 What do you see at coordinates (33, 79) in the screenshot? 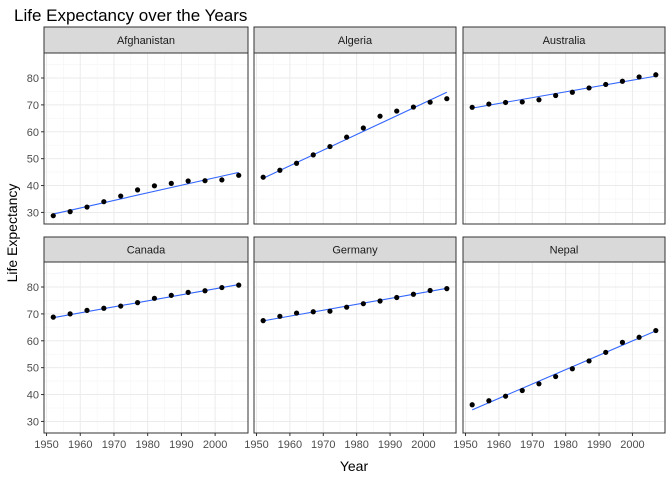
I see `y-tick-label: 80` at bounding box center [33, 79].